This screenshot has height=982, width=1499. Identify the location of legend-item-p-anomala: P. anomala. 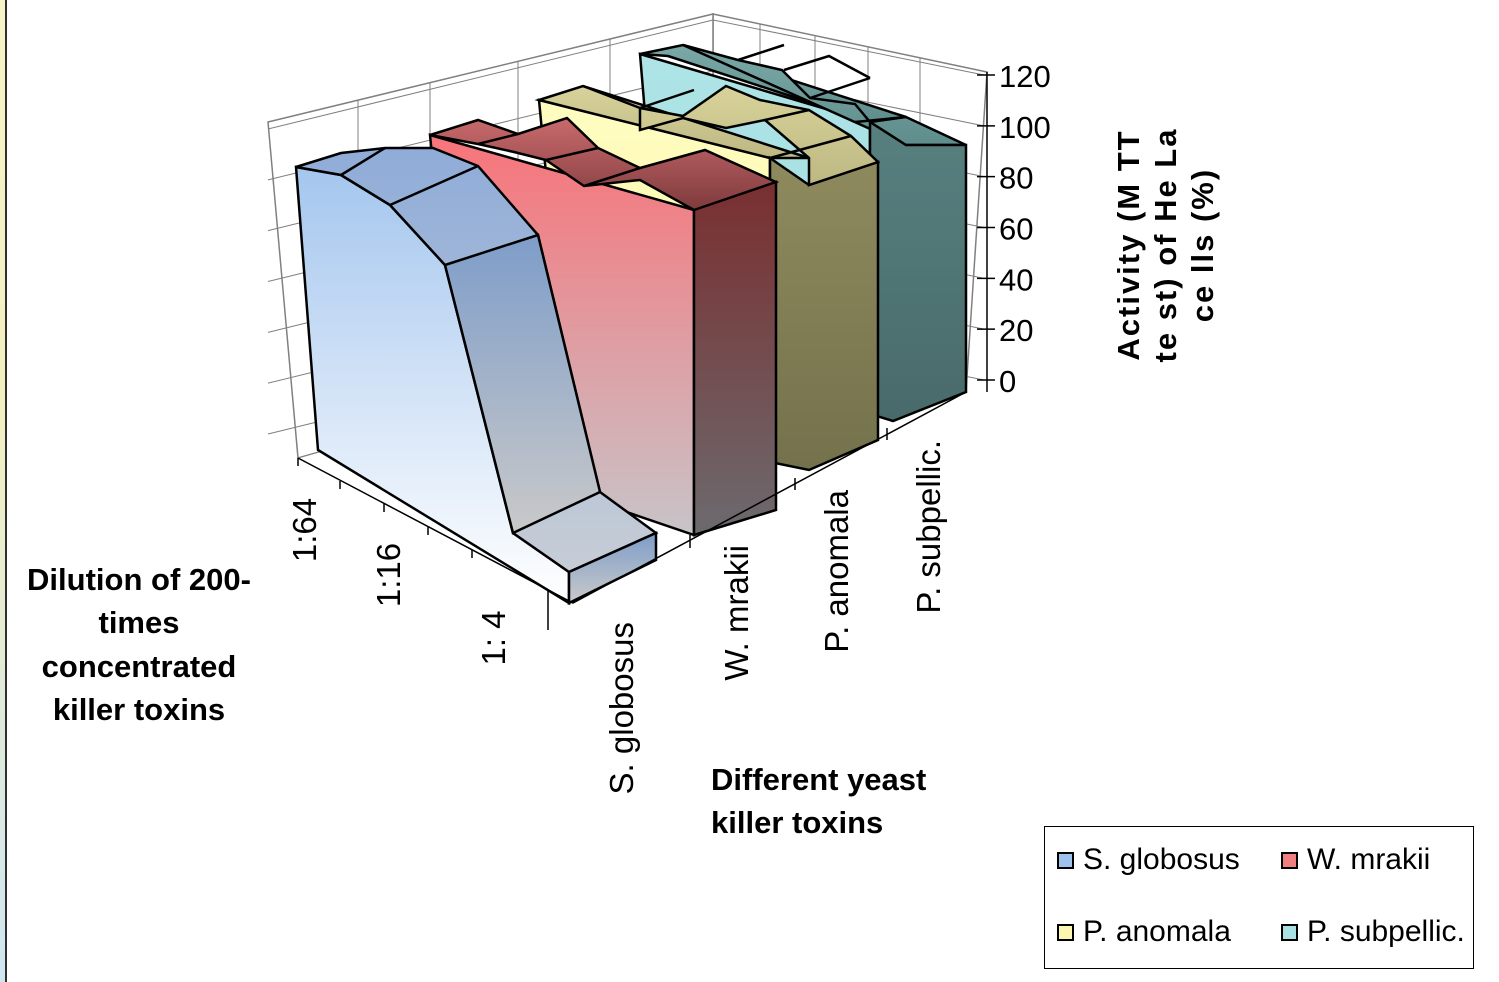
(1144, 932).